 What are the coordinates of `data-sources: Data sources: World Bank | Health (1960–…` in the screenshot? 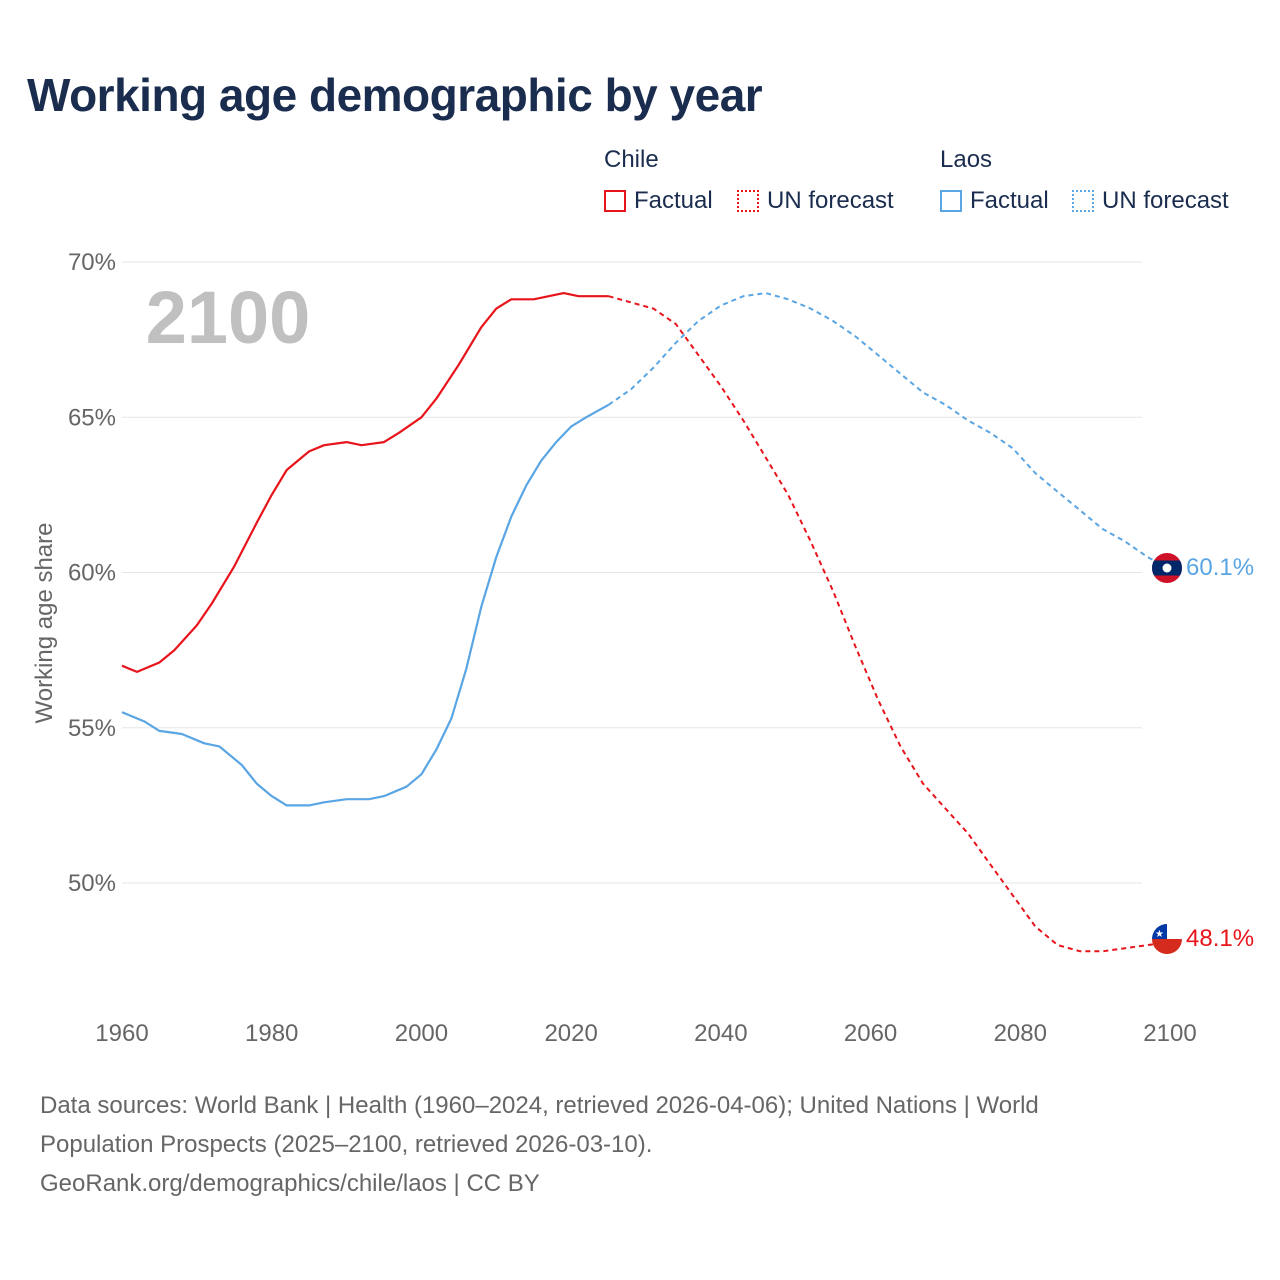 It's located at (630, 1144).